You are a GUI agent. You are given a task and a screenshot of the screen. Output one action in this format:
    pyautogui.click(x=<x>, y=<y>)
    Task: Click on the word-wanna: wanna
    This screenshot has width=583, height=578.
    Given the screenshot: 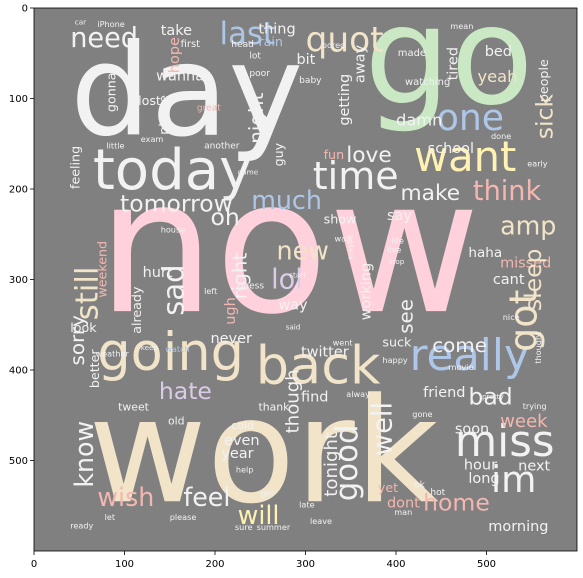 What is the action you would take?
    pyautogui.click(x=180, y=76)
    